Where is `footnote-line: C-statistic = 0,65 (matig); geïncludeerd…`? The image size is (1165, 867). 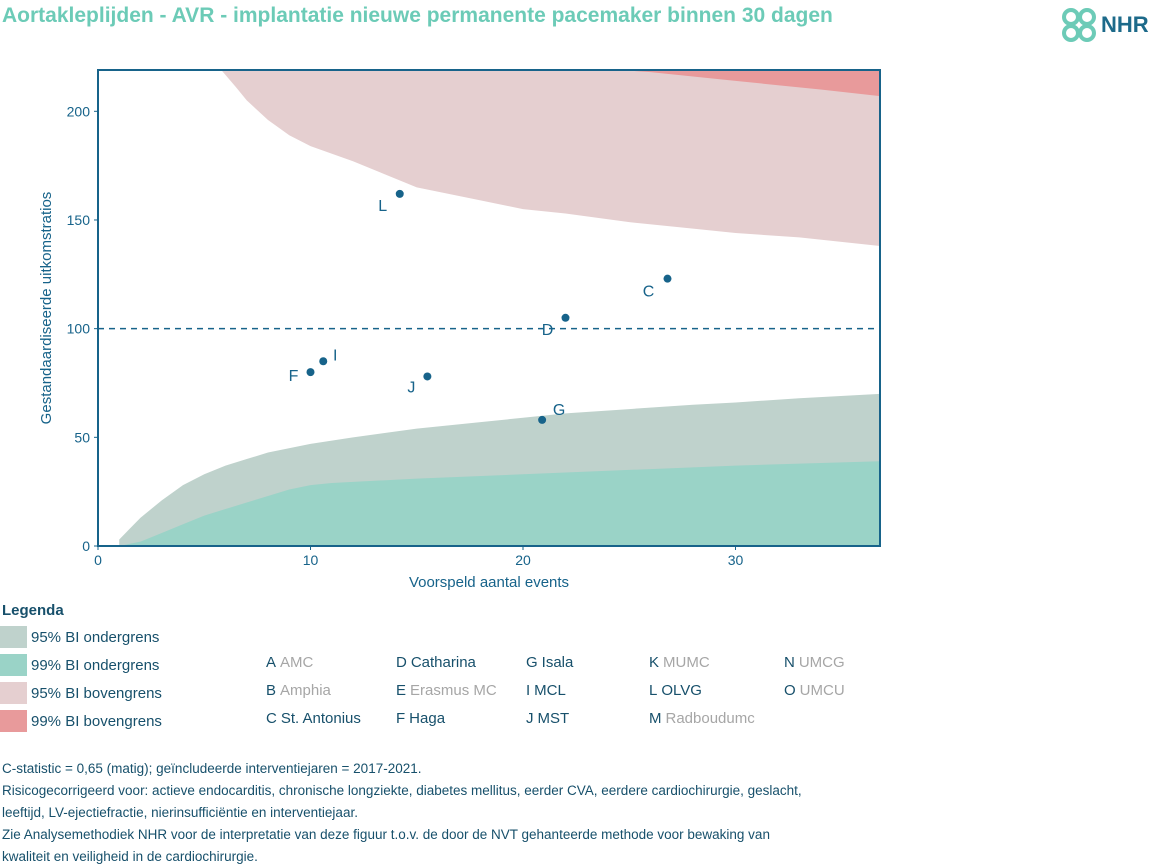 footnote-line: C-statistic = 0,65 (matig); geïncludeerd… is located at coordinates (212, 768).